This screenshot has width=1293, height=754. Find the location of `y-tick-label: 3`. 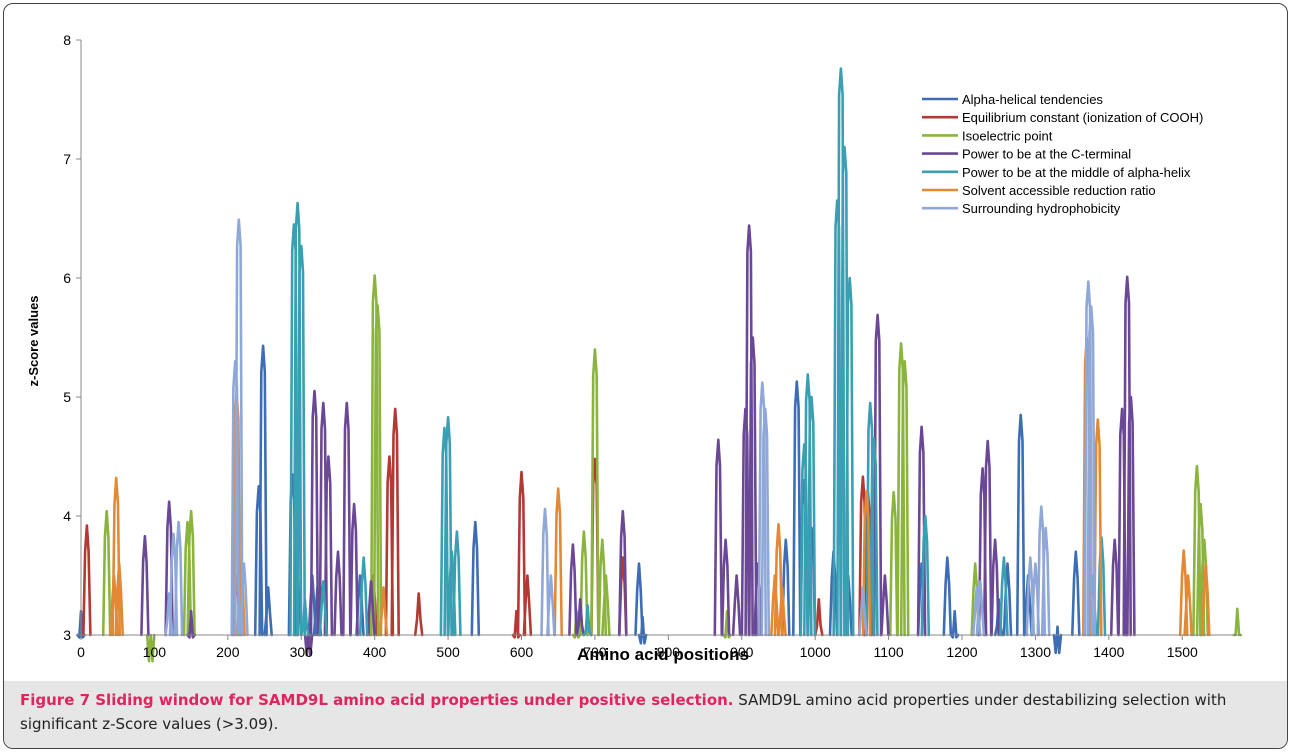

y-tick-label: 3 is located at coordinates (67, 635).